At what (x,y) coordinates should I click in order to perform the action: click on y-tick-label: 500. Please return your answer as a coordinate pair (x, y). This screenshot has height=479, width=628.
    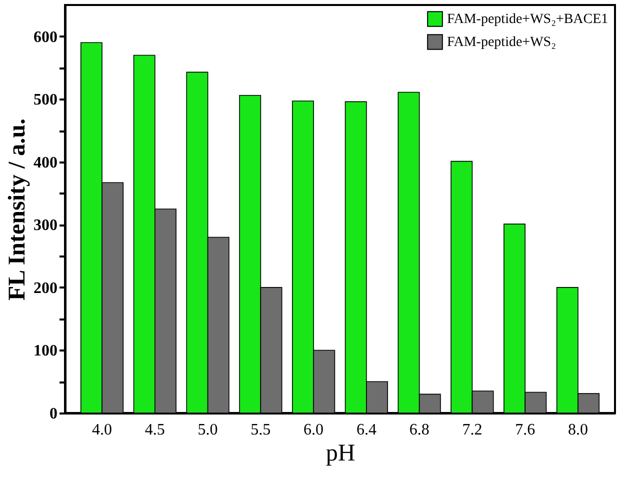
    Looking at the image, I should click on (46, 100).